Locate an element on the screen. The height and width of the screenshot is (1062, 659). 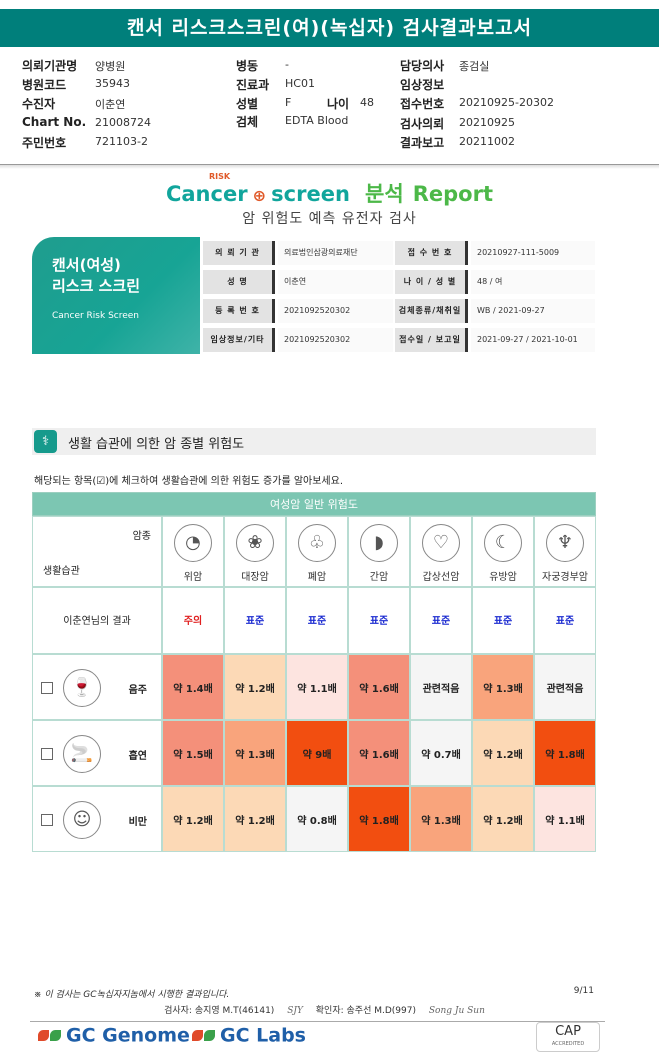
confirmer-signature: Song Ju Sun is located at coordinates (456, 1011).